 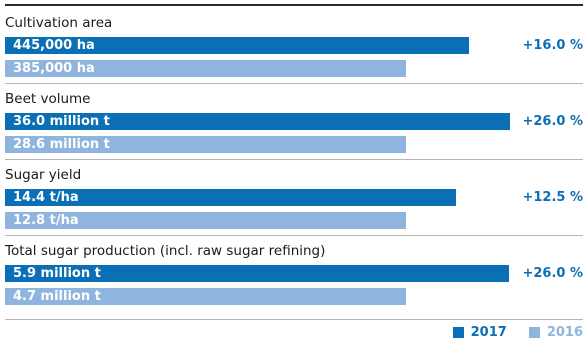 What do you see at coordinates (206, 144) in the screenshot?
I see `bar-previous: 28.6 million t` at bounding box center [206, 144].